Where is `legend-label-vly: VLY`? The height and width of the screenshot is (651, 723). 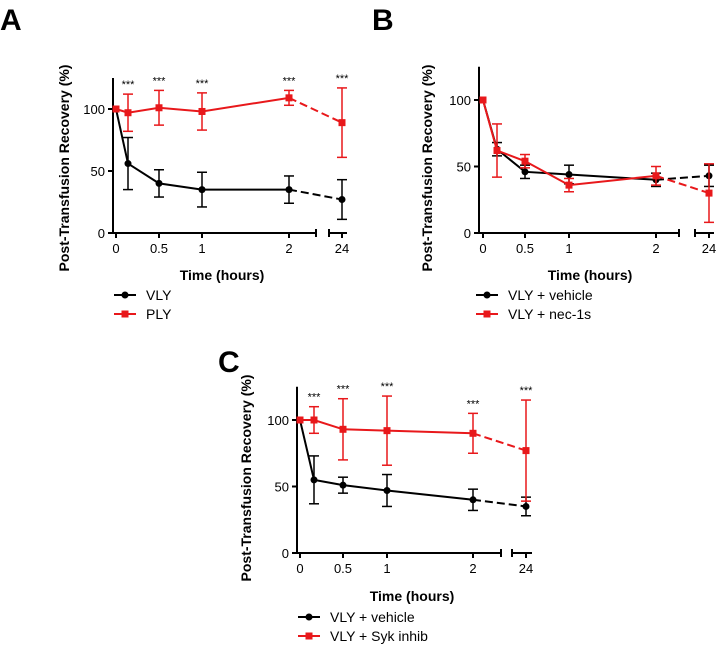 legend-label-vly: VLY is located at coordinates (159, 295).